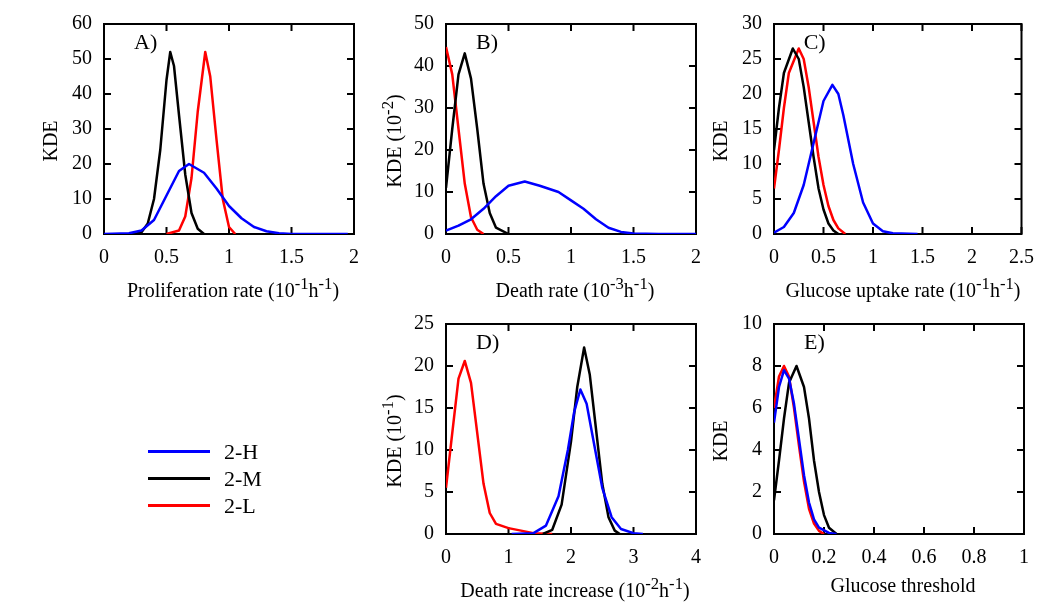 The width and height of the screenshot is (1052, 614). What do you see at coordinates (874, 556) in the screenshot?
I see `x-tick-label: 0.4` at bounding box center [874, 556].